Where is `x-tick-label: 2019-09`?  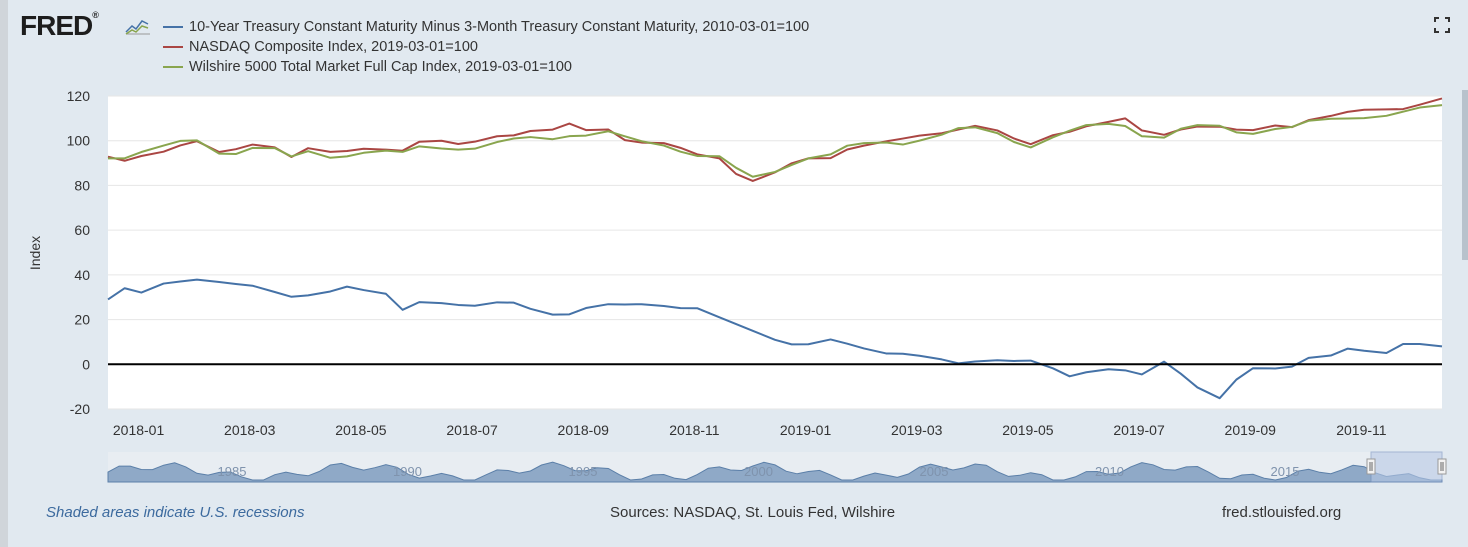
x-tick-label: 2019-09 is located at coordinates (1251, 430).